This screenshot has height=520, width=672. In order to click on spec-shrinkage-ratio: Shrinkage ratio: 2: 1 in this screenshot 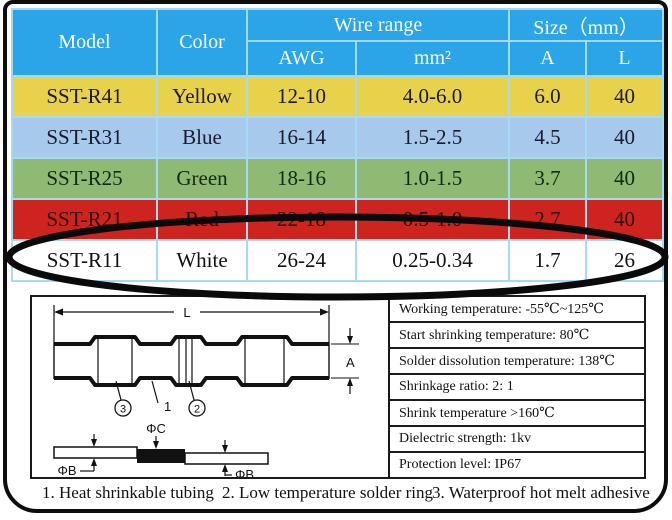, I will do `click(517, 388)`.